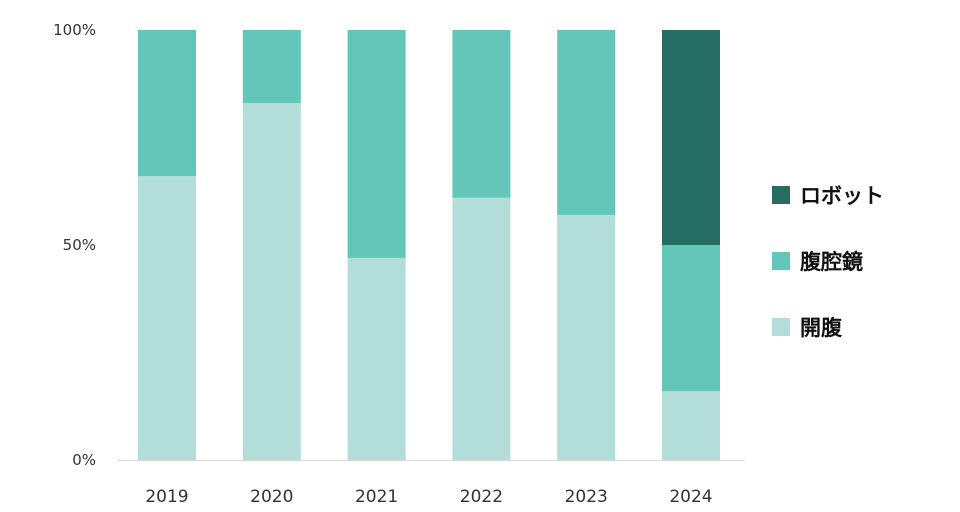  Describe the element at coordinates (428, 497) in the screenshot. I see `x-axis-ticks: 2019 2020 2021 2022 2023 2024` at that location.